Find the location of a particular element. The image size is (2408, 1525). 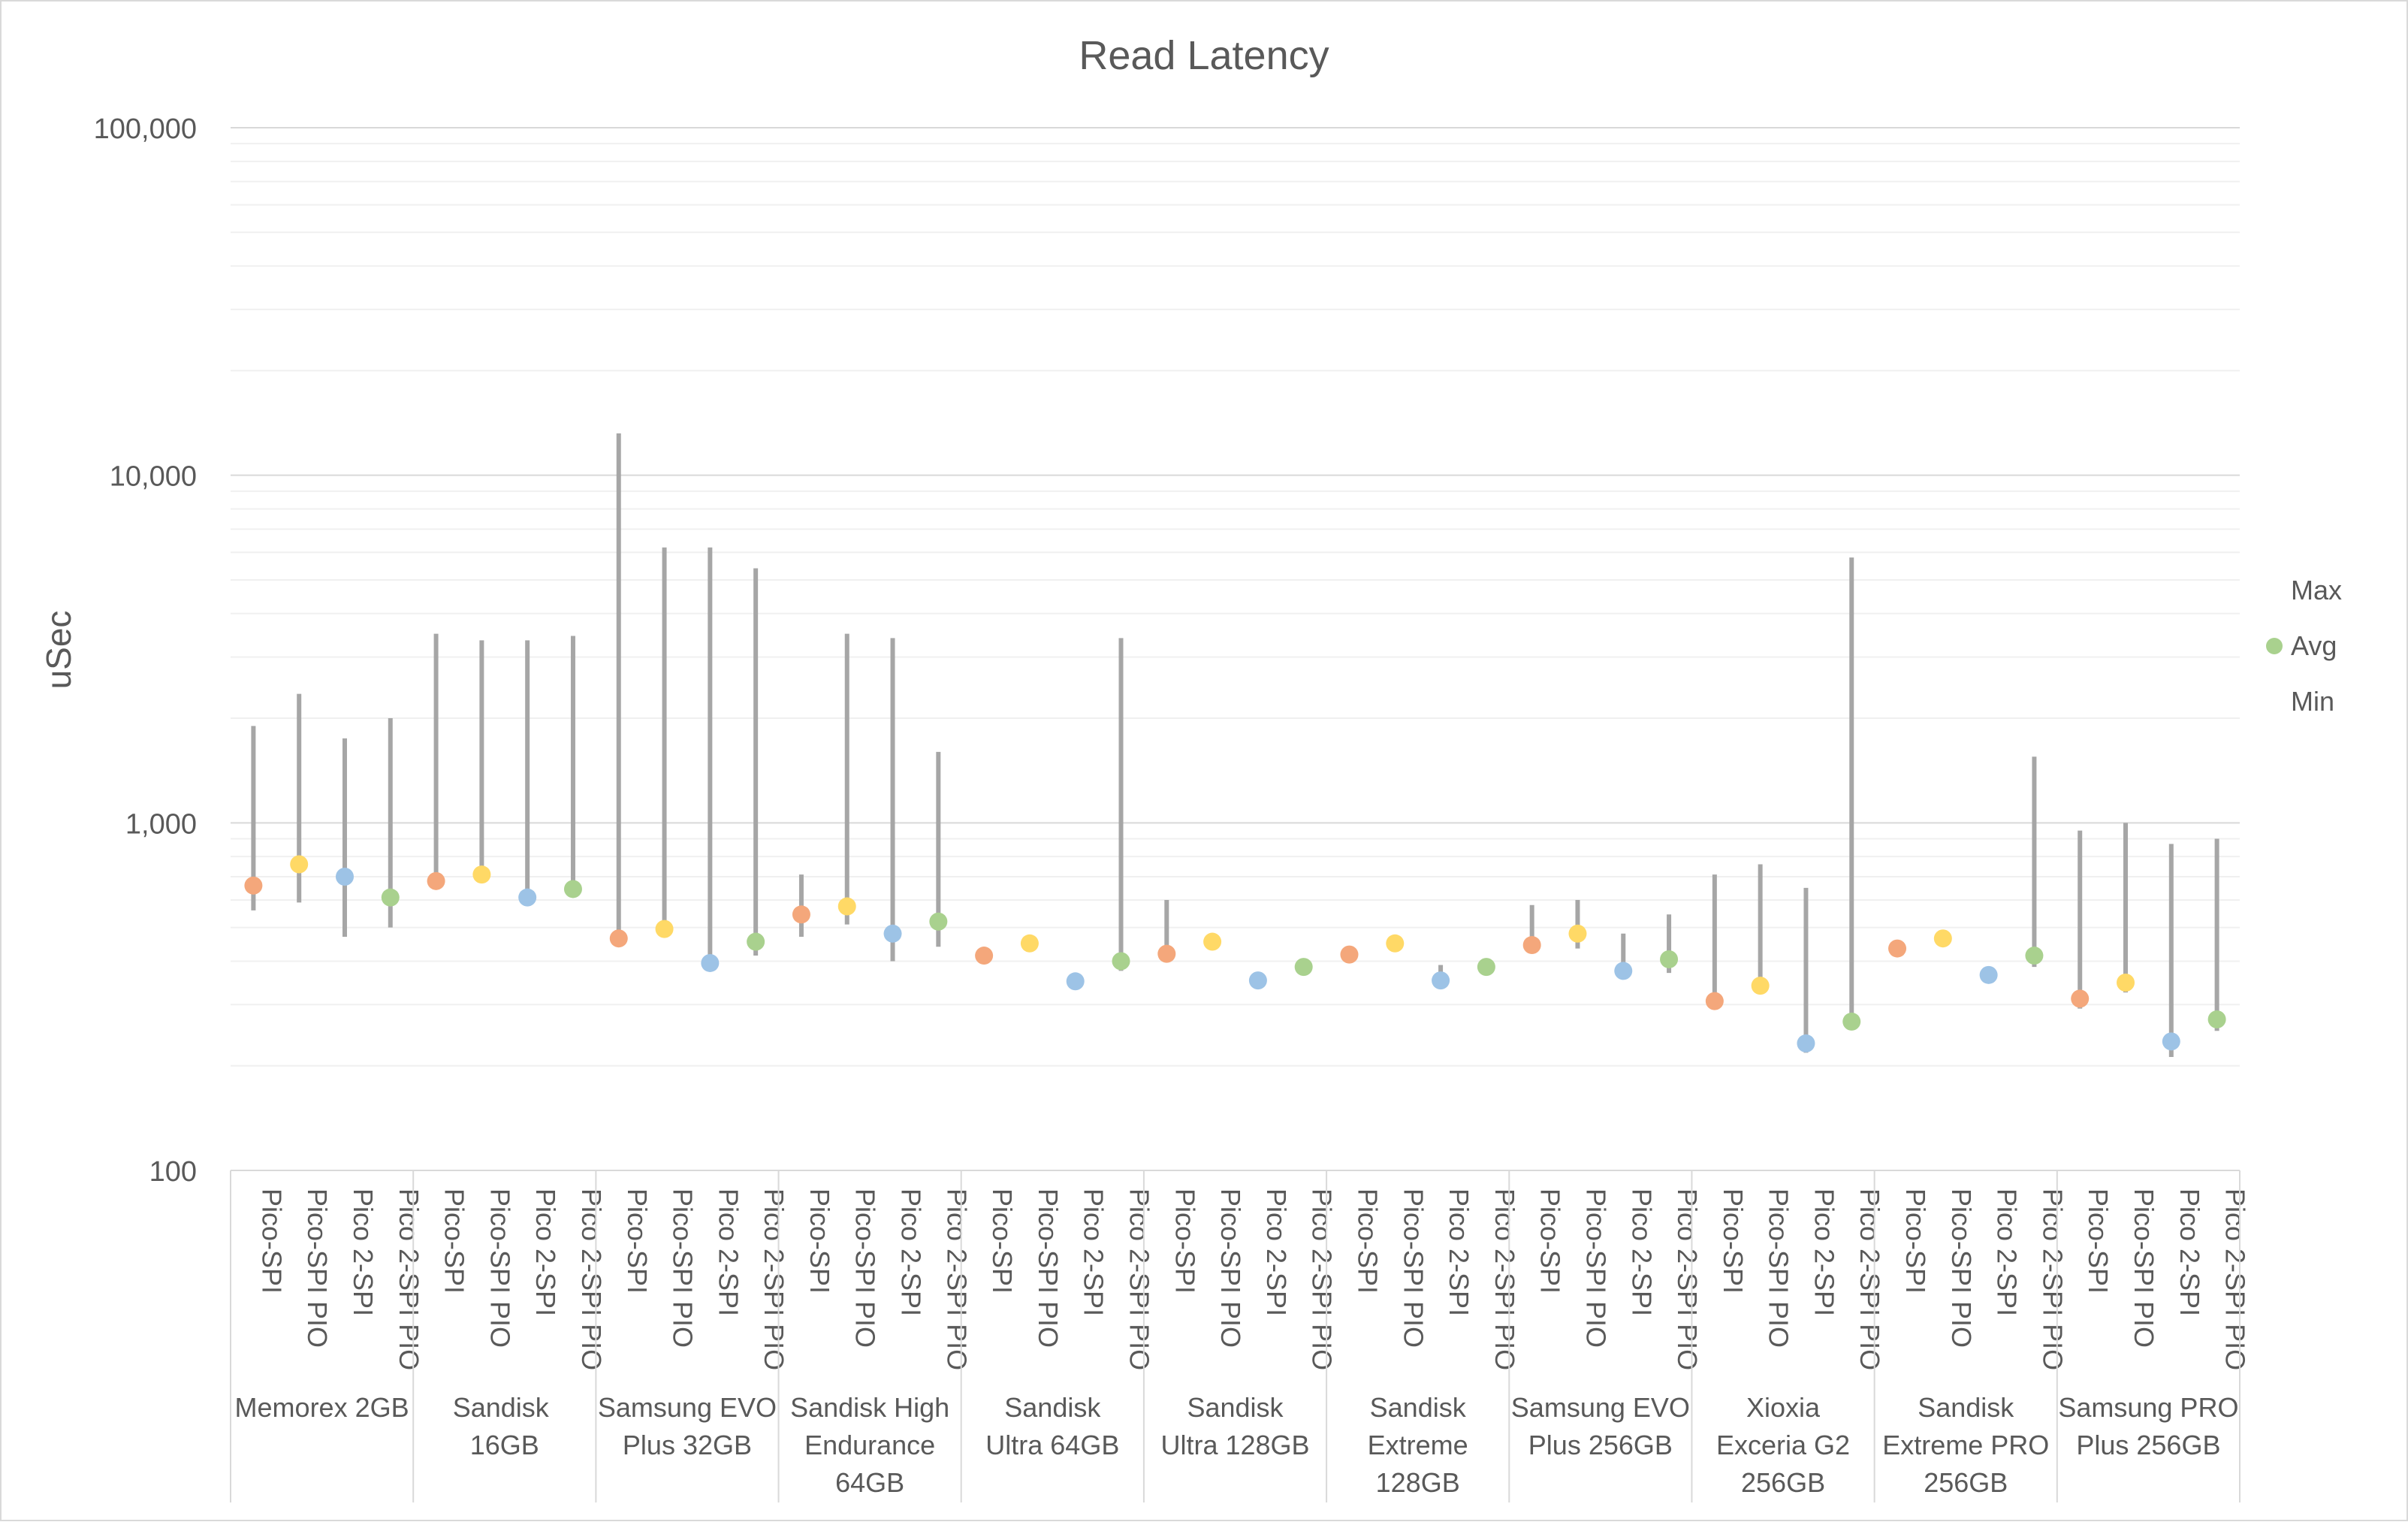

legend-entry: Avg is located at coordinates (2314, 646).